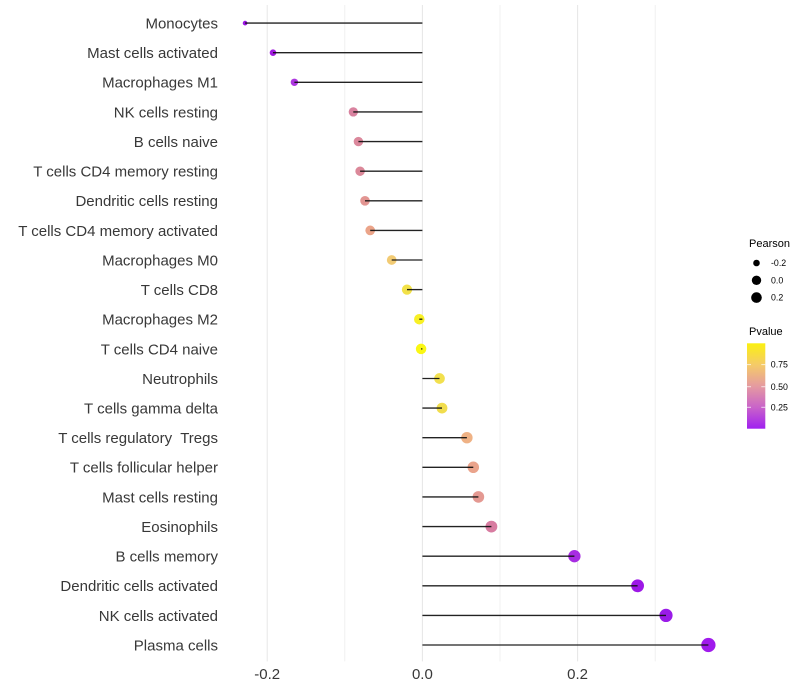  I want to click on svg-text: T cells CD8, so click(179, 290).